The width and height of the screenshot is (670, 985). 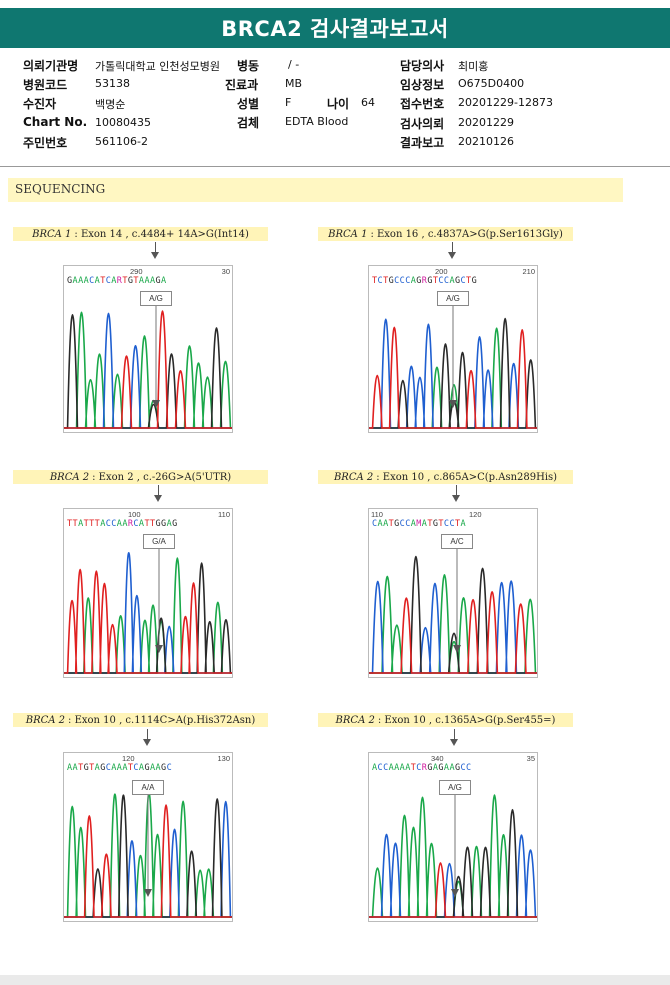 I want to click on panel-5-gene: BRCA 2, so click(x=45, y=720).